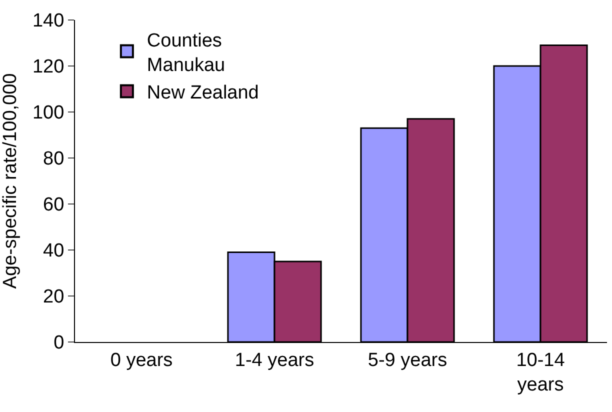 The width and height of the screenshot is (612, 412). Describe the element at coordinates (53, 251) in the screenshot. I see `y-tick-label: 40` at that location.